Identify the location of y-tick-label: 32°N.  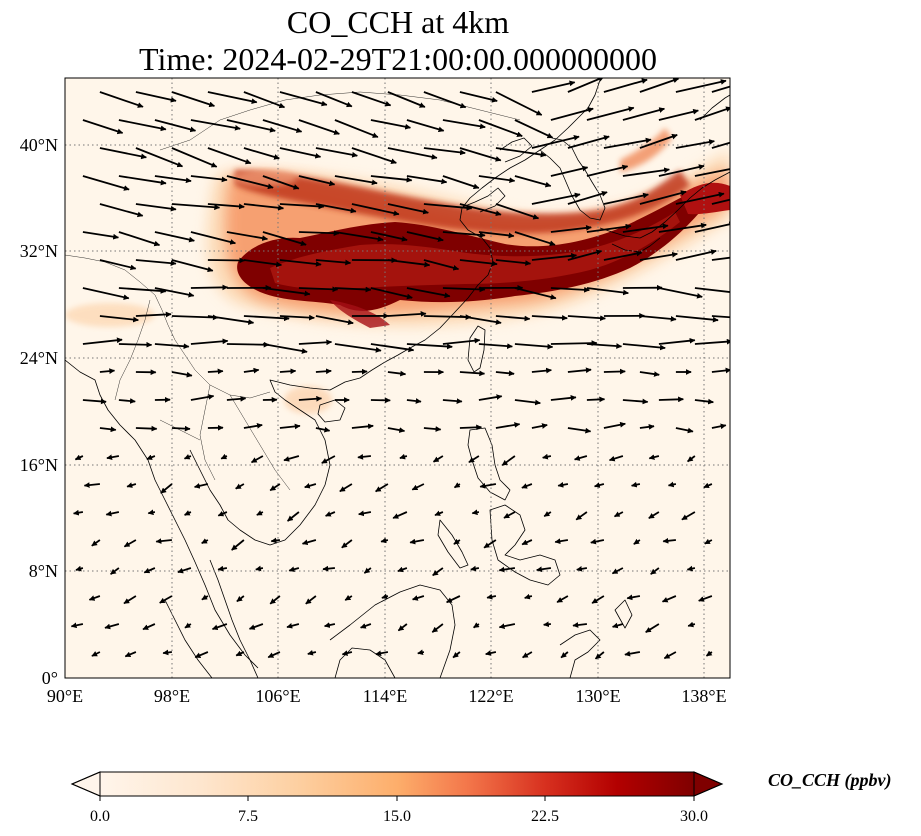
(39, 251).